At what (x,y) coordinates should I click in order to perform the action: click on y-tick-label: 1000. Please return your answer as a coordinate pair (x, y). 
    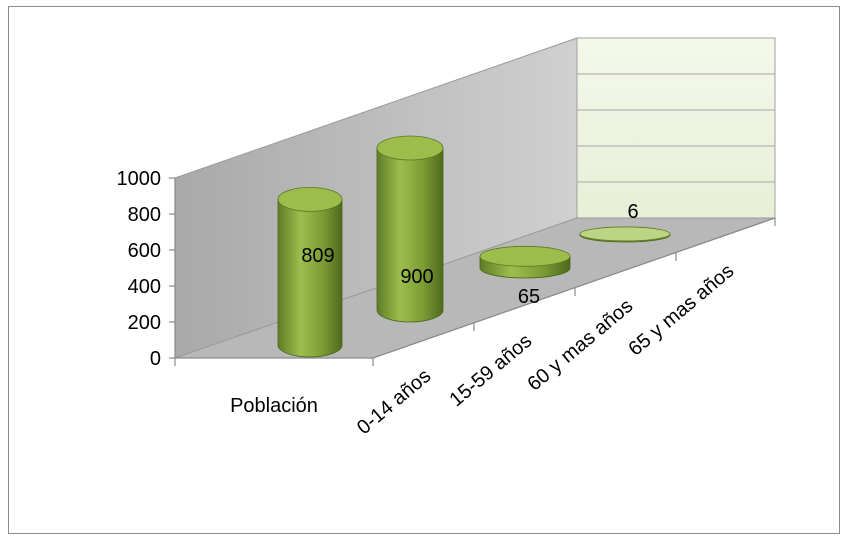
    Looking at the image, I should click on (139, 179).